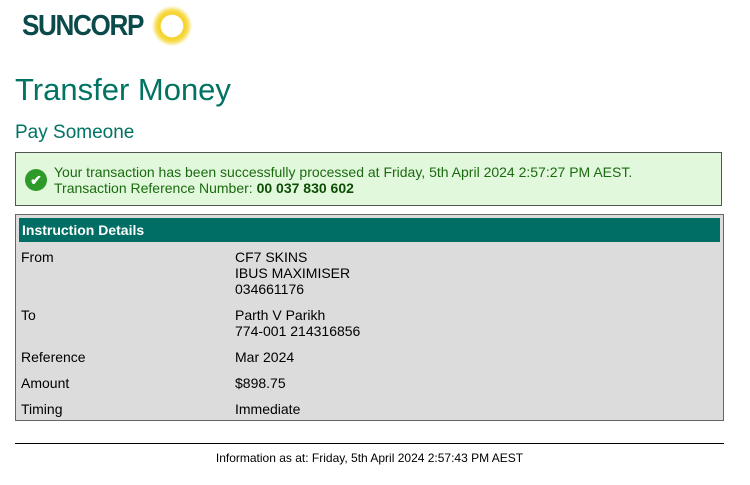 The height and width of the screenshot is (485, 750). I want to click on suncorp-logo: SUNCORP, so click(89, 26).